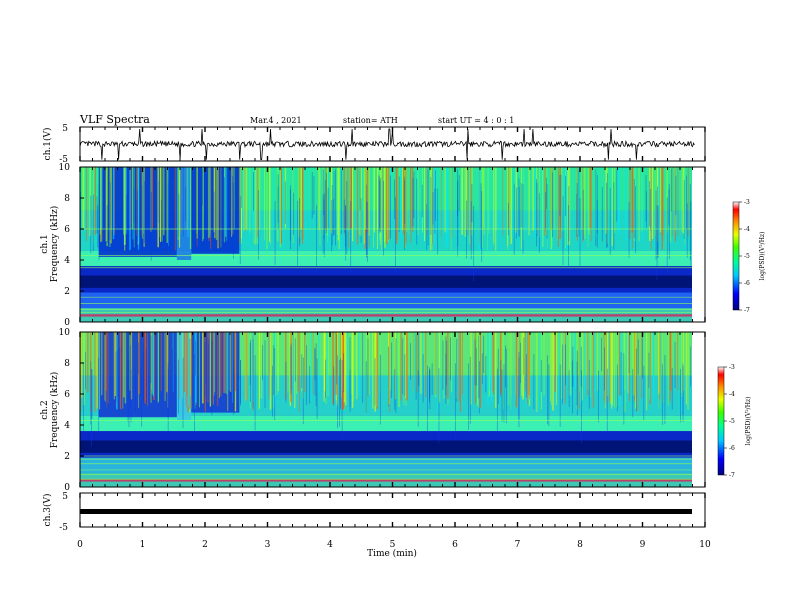 The height and width of the screenshot is (612, 792). I want to click on ch1-trace, so click(387, 144).